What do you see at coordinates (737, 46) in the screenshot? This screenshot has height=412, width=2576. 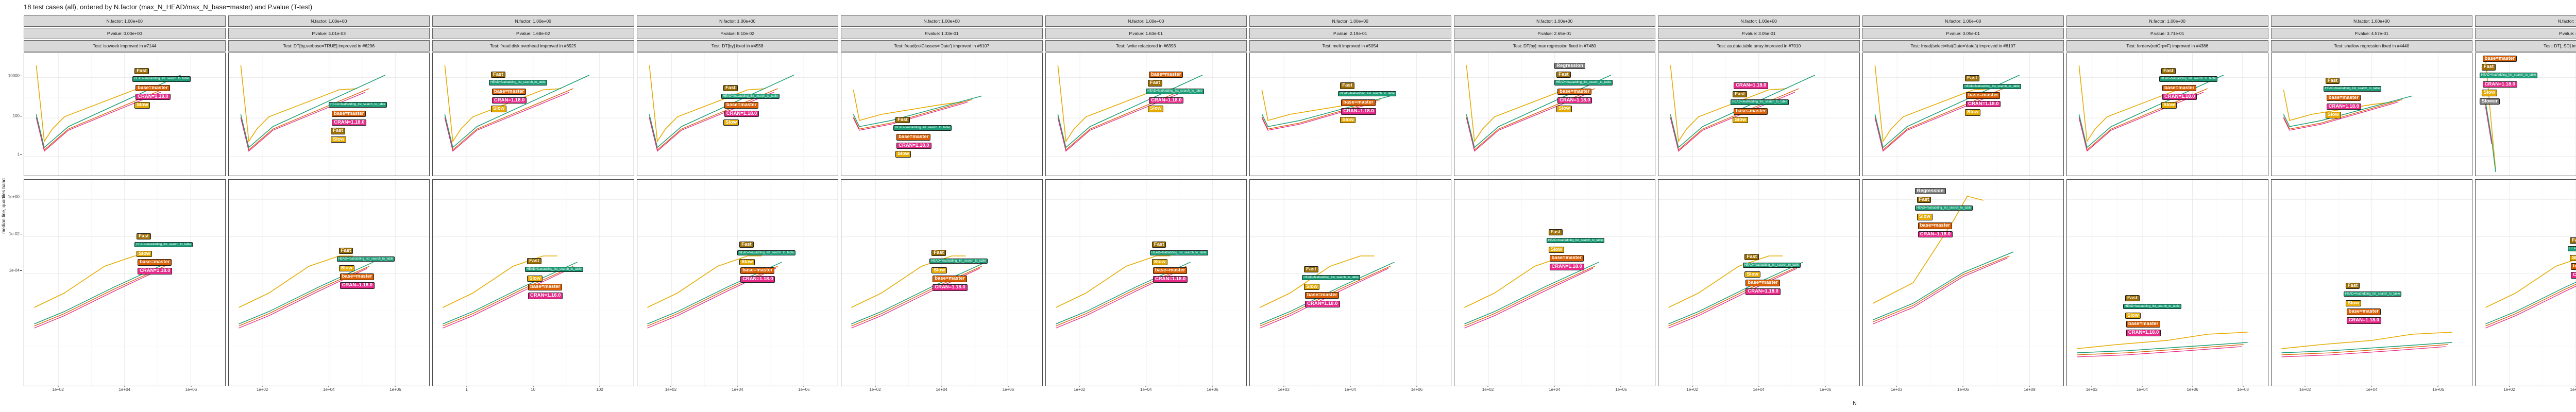 I see `strip-test: Test: DT[by] fixed in #4558` at bounding box center [737, 46].